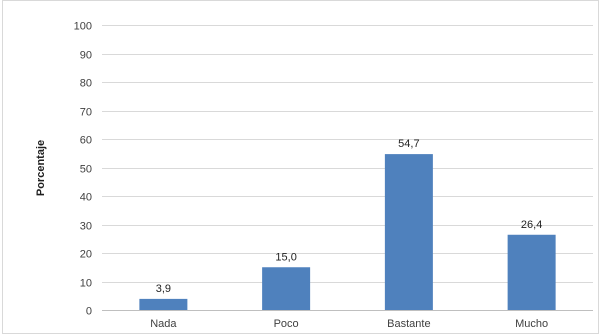 This screenshot has height=335, width=600. Describe the element at coordinates (86, 284) in the screenshot. I see `y-tick-label: 10` at that location.